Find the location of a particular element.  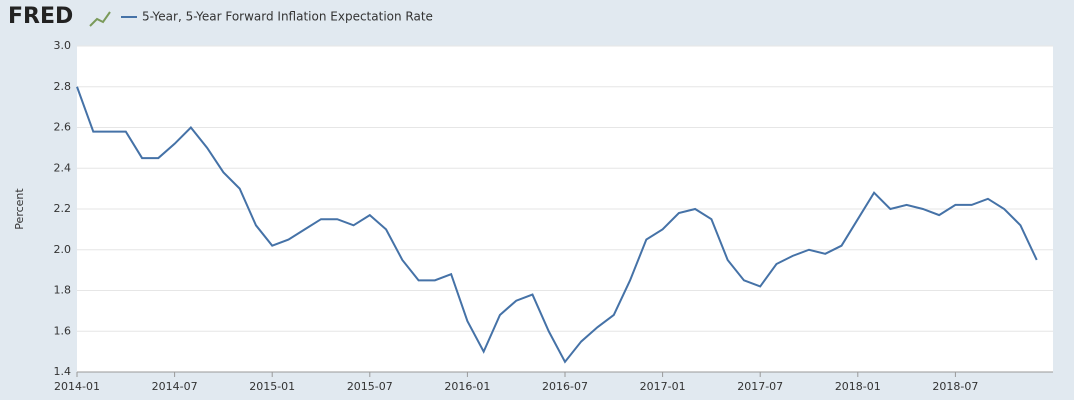

y-tick-label: 2.0 is located at coordinates (63, 249).